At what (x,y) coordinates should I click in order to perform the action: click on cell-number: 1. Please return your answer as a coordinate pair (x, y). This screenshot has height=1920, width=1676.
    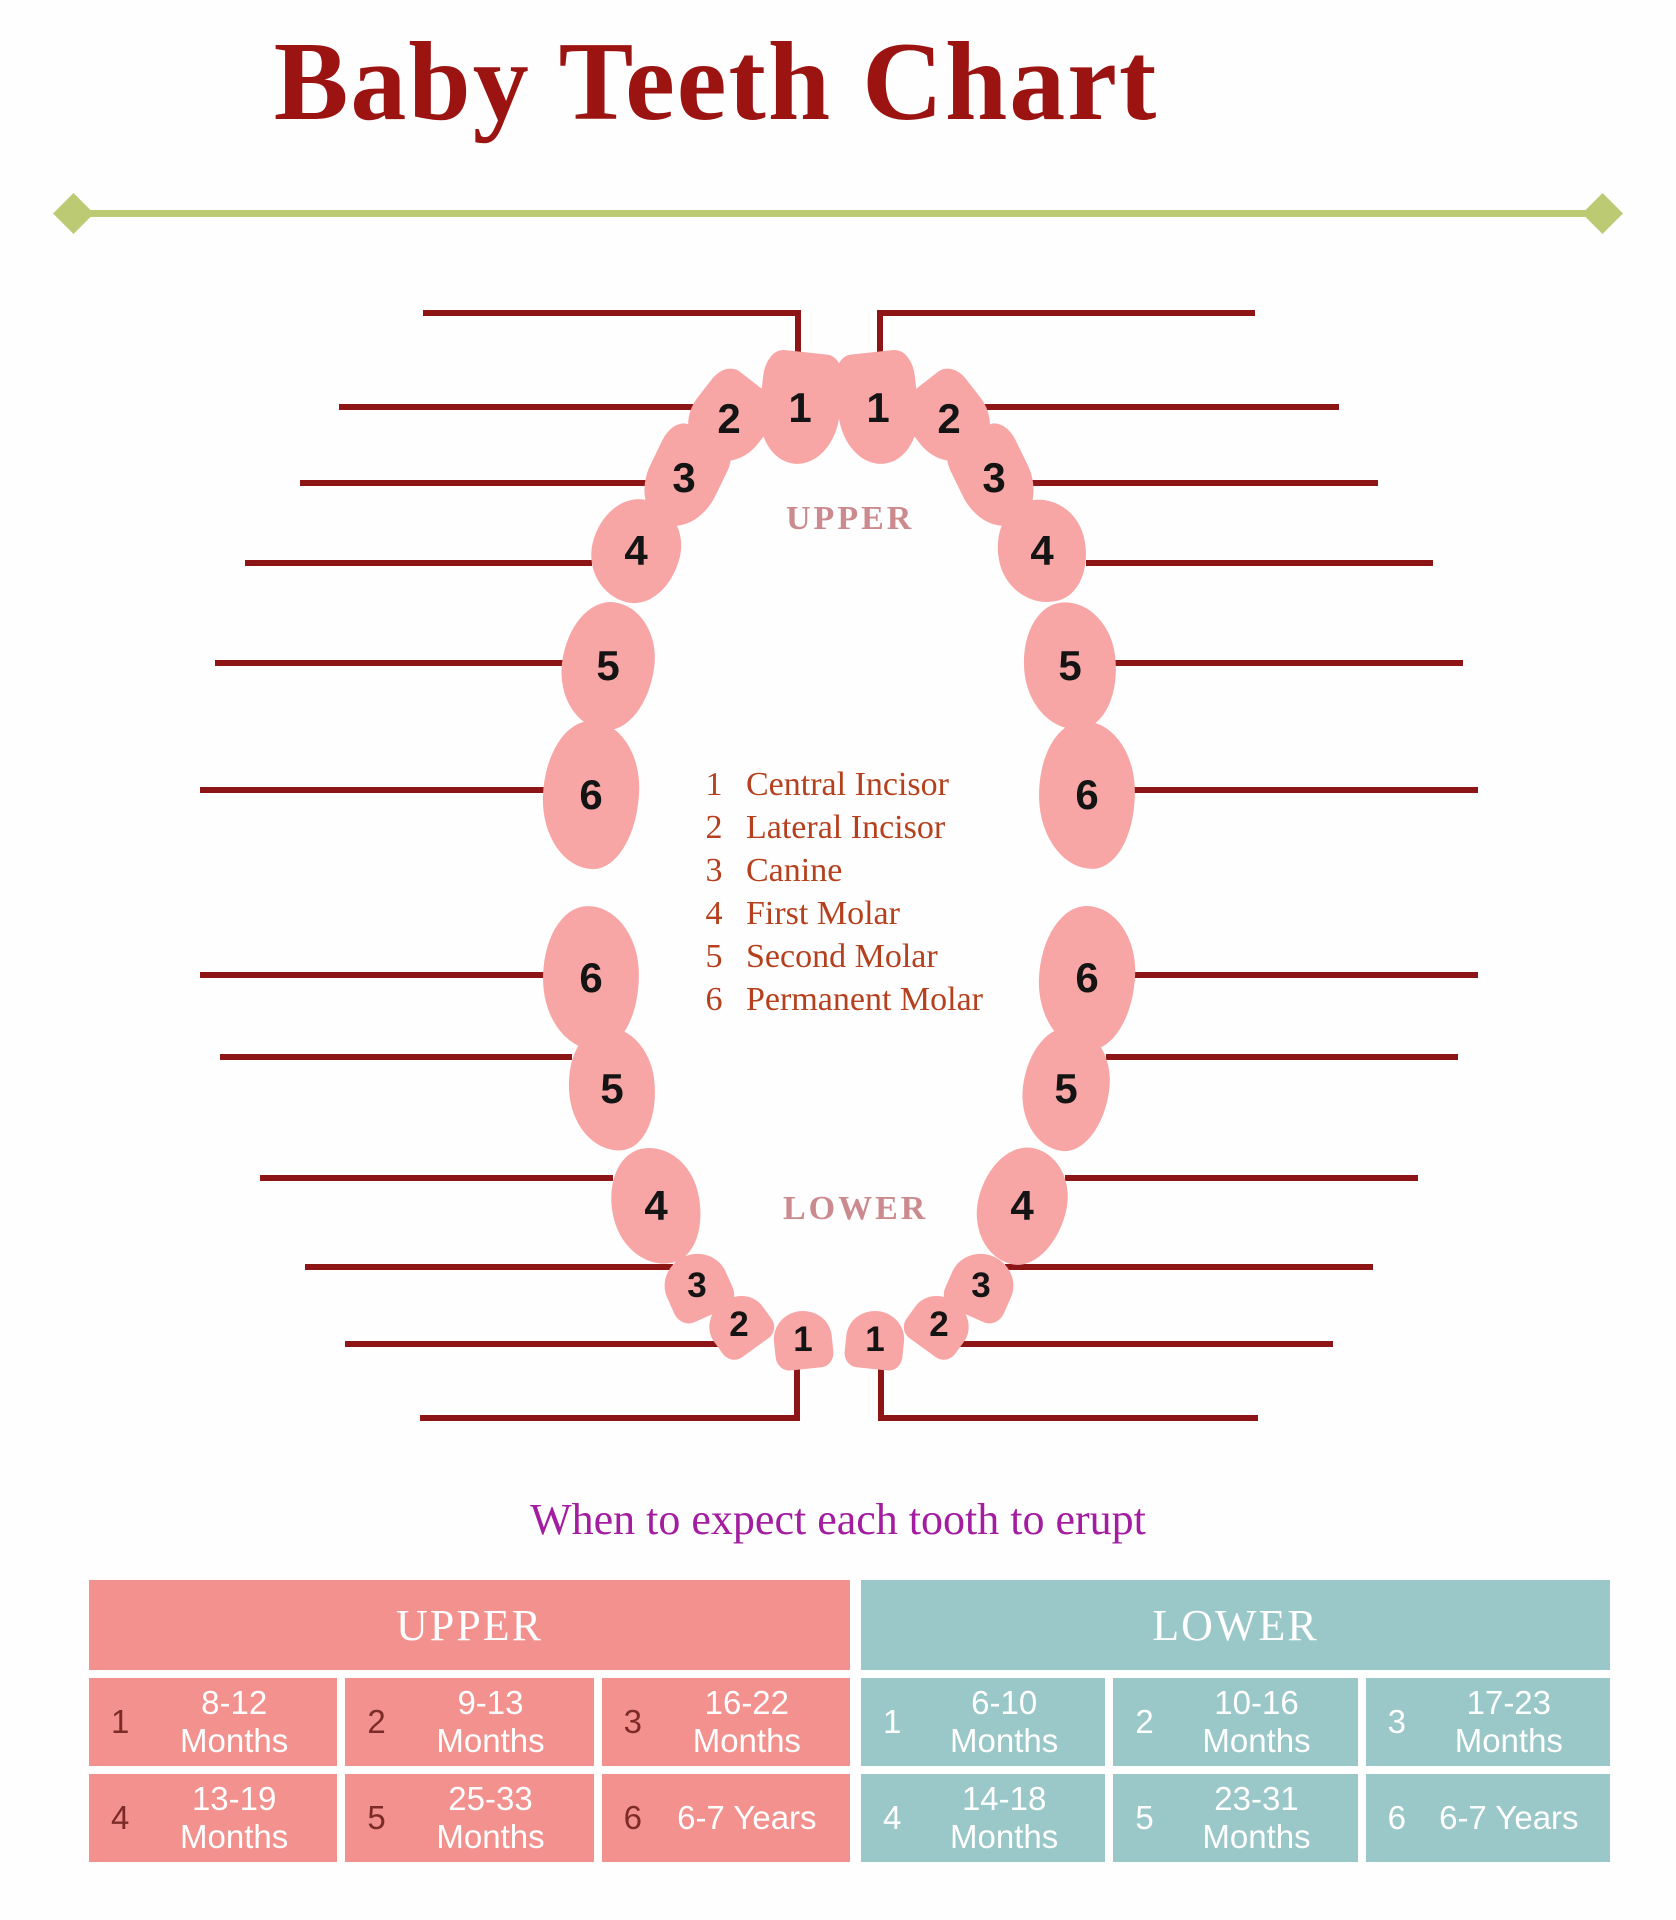
    Looking at the image, I should click on (892, 1721).